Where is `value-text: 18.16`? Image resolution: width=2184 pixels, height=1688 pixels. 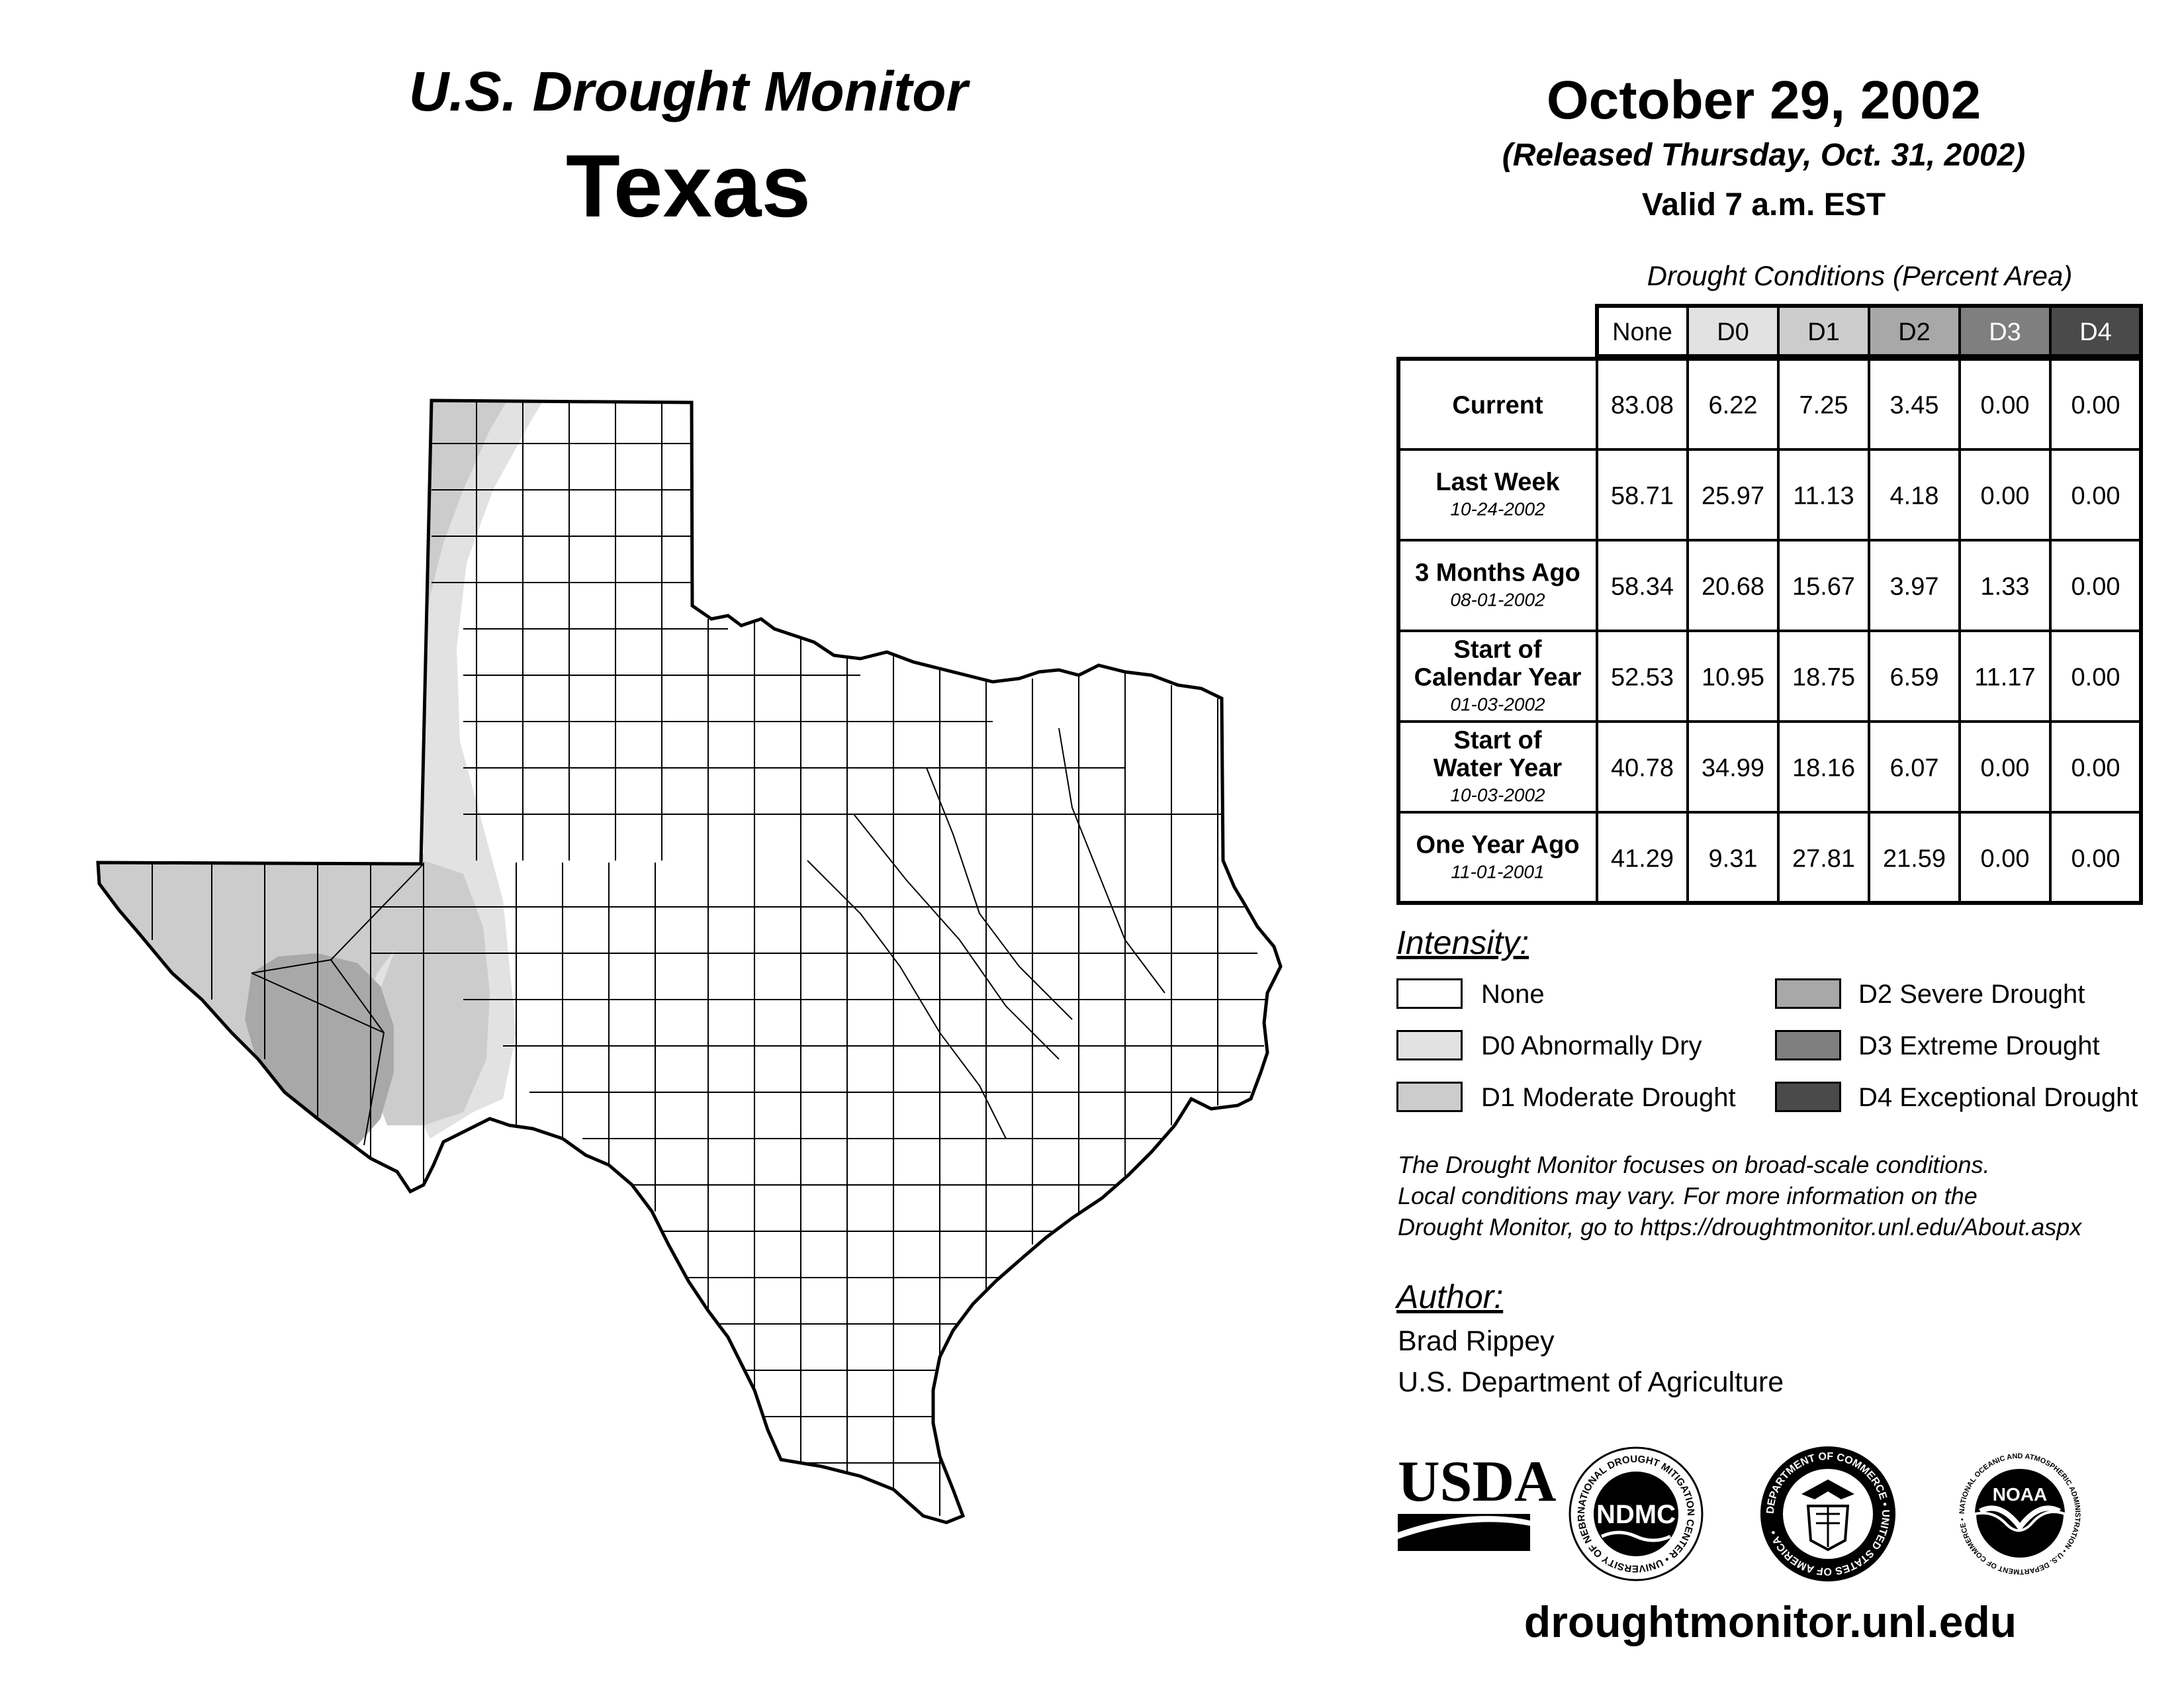
value-text: 18.16 is located at coordinates (1823, 768).